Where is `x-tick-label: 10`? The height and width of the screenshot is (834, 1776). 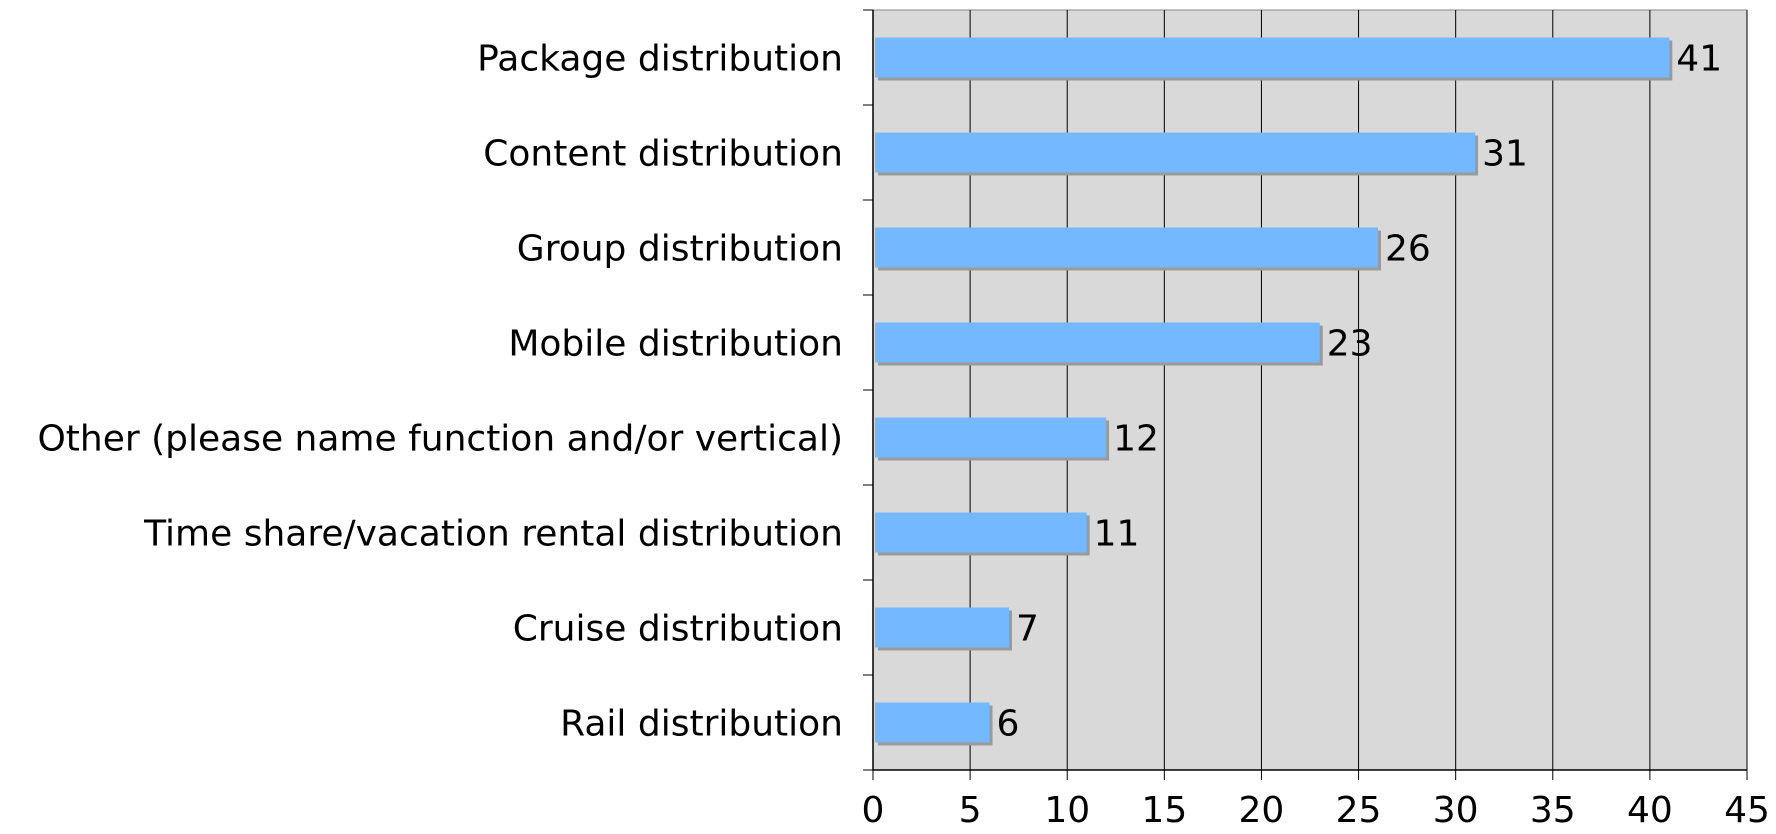
x-tick-label: 10 is located at coordinates (1067, 810).